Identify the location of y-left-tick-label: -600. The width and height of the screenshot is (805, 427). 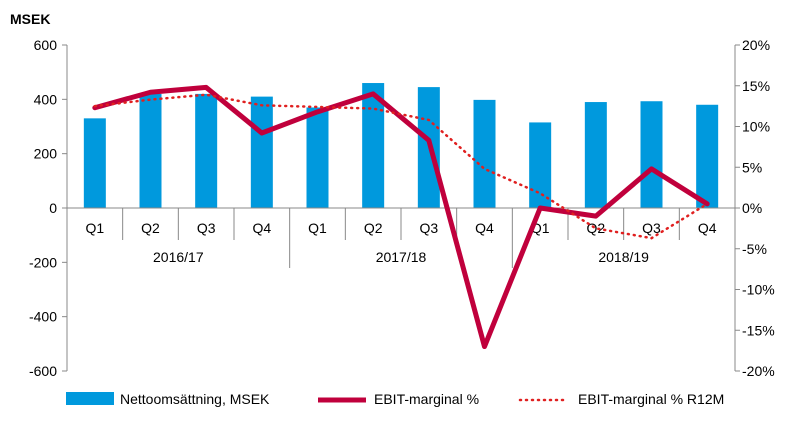
(43, 371).